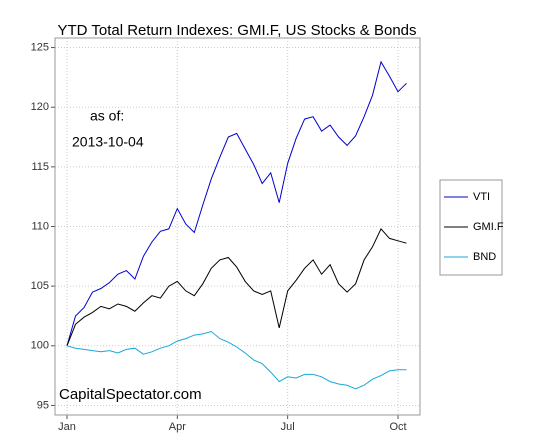  Describe the element at coordinates (177, 427) in the screenshot. I see `x-tick-label: Apr` at that location.